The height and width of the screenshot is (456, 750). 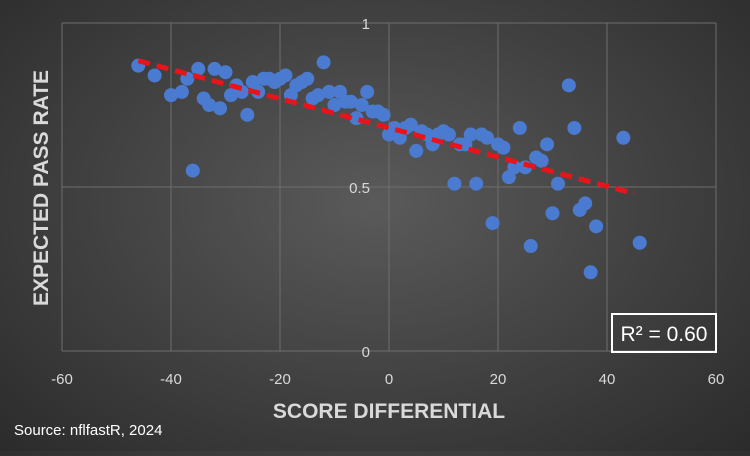 What do you see at coordinates (389, 411) in the screenshot?
I see `x-axis-label: SCORE DIFFERENTIAL` at bounding box center [389, 411].